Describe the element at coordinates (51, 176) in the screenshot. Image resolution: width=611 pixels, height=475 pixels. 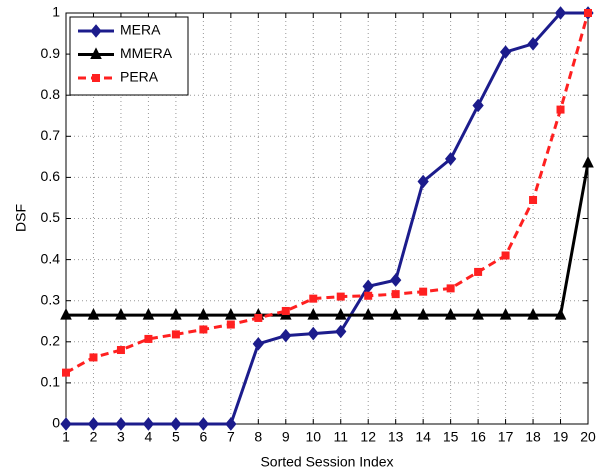
I see `y-tick-label: 0.6` at that location.